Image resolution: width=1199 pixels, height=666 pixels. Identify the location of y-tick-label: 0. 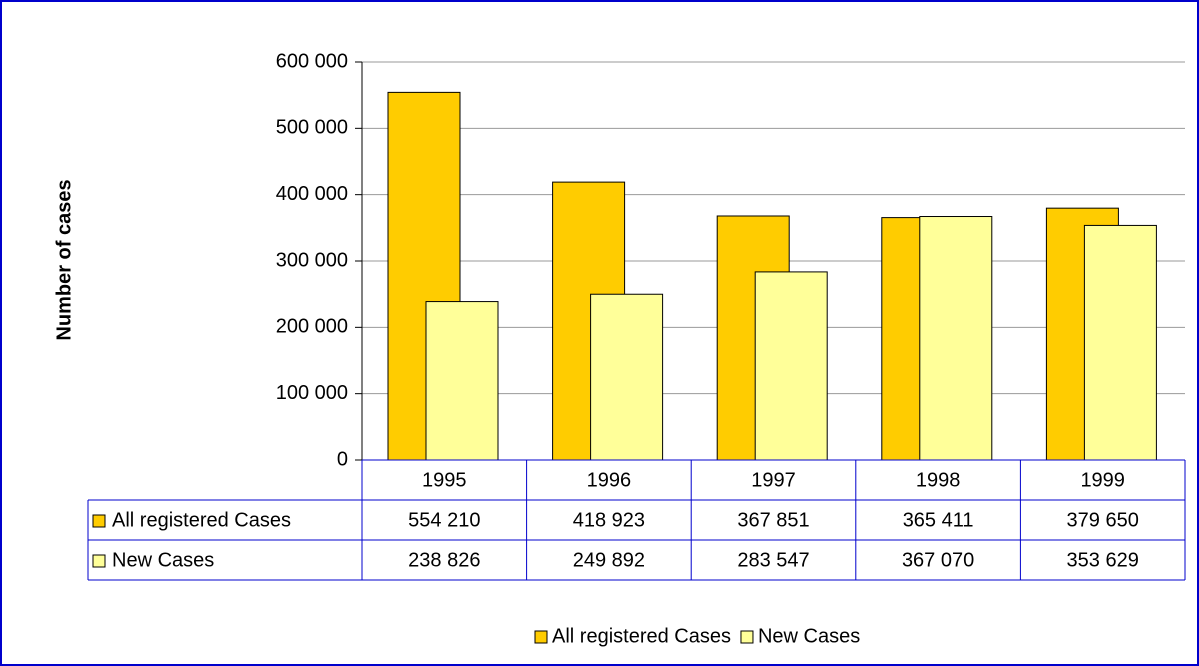
(342, 459).